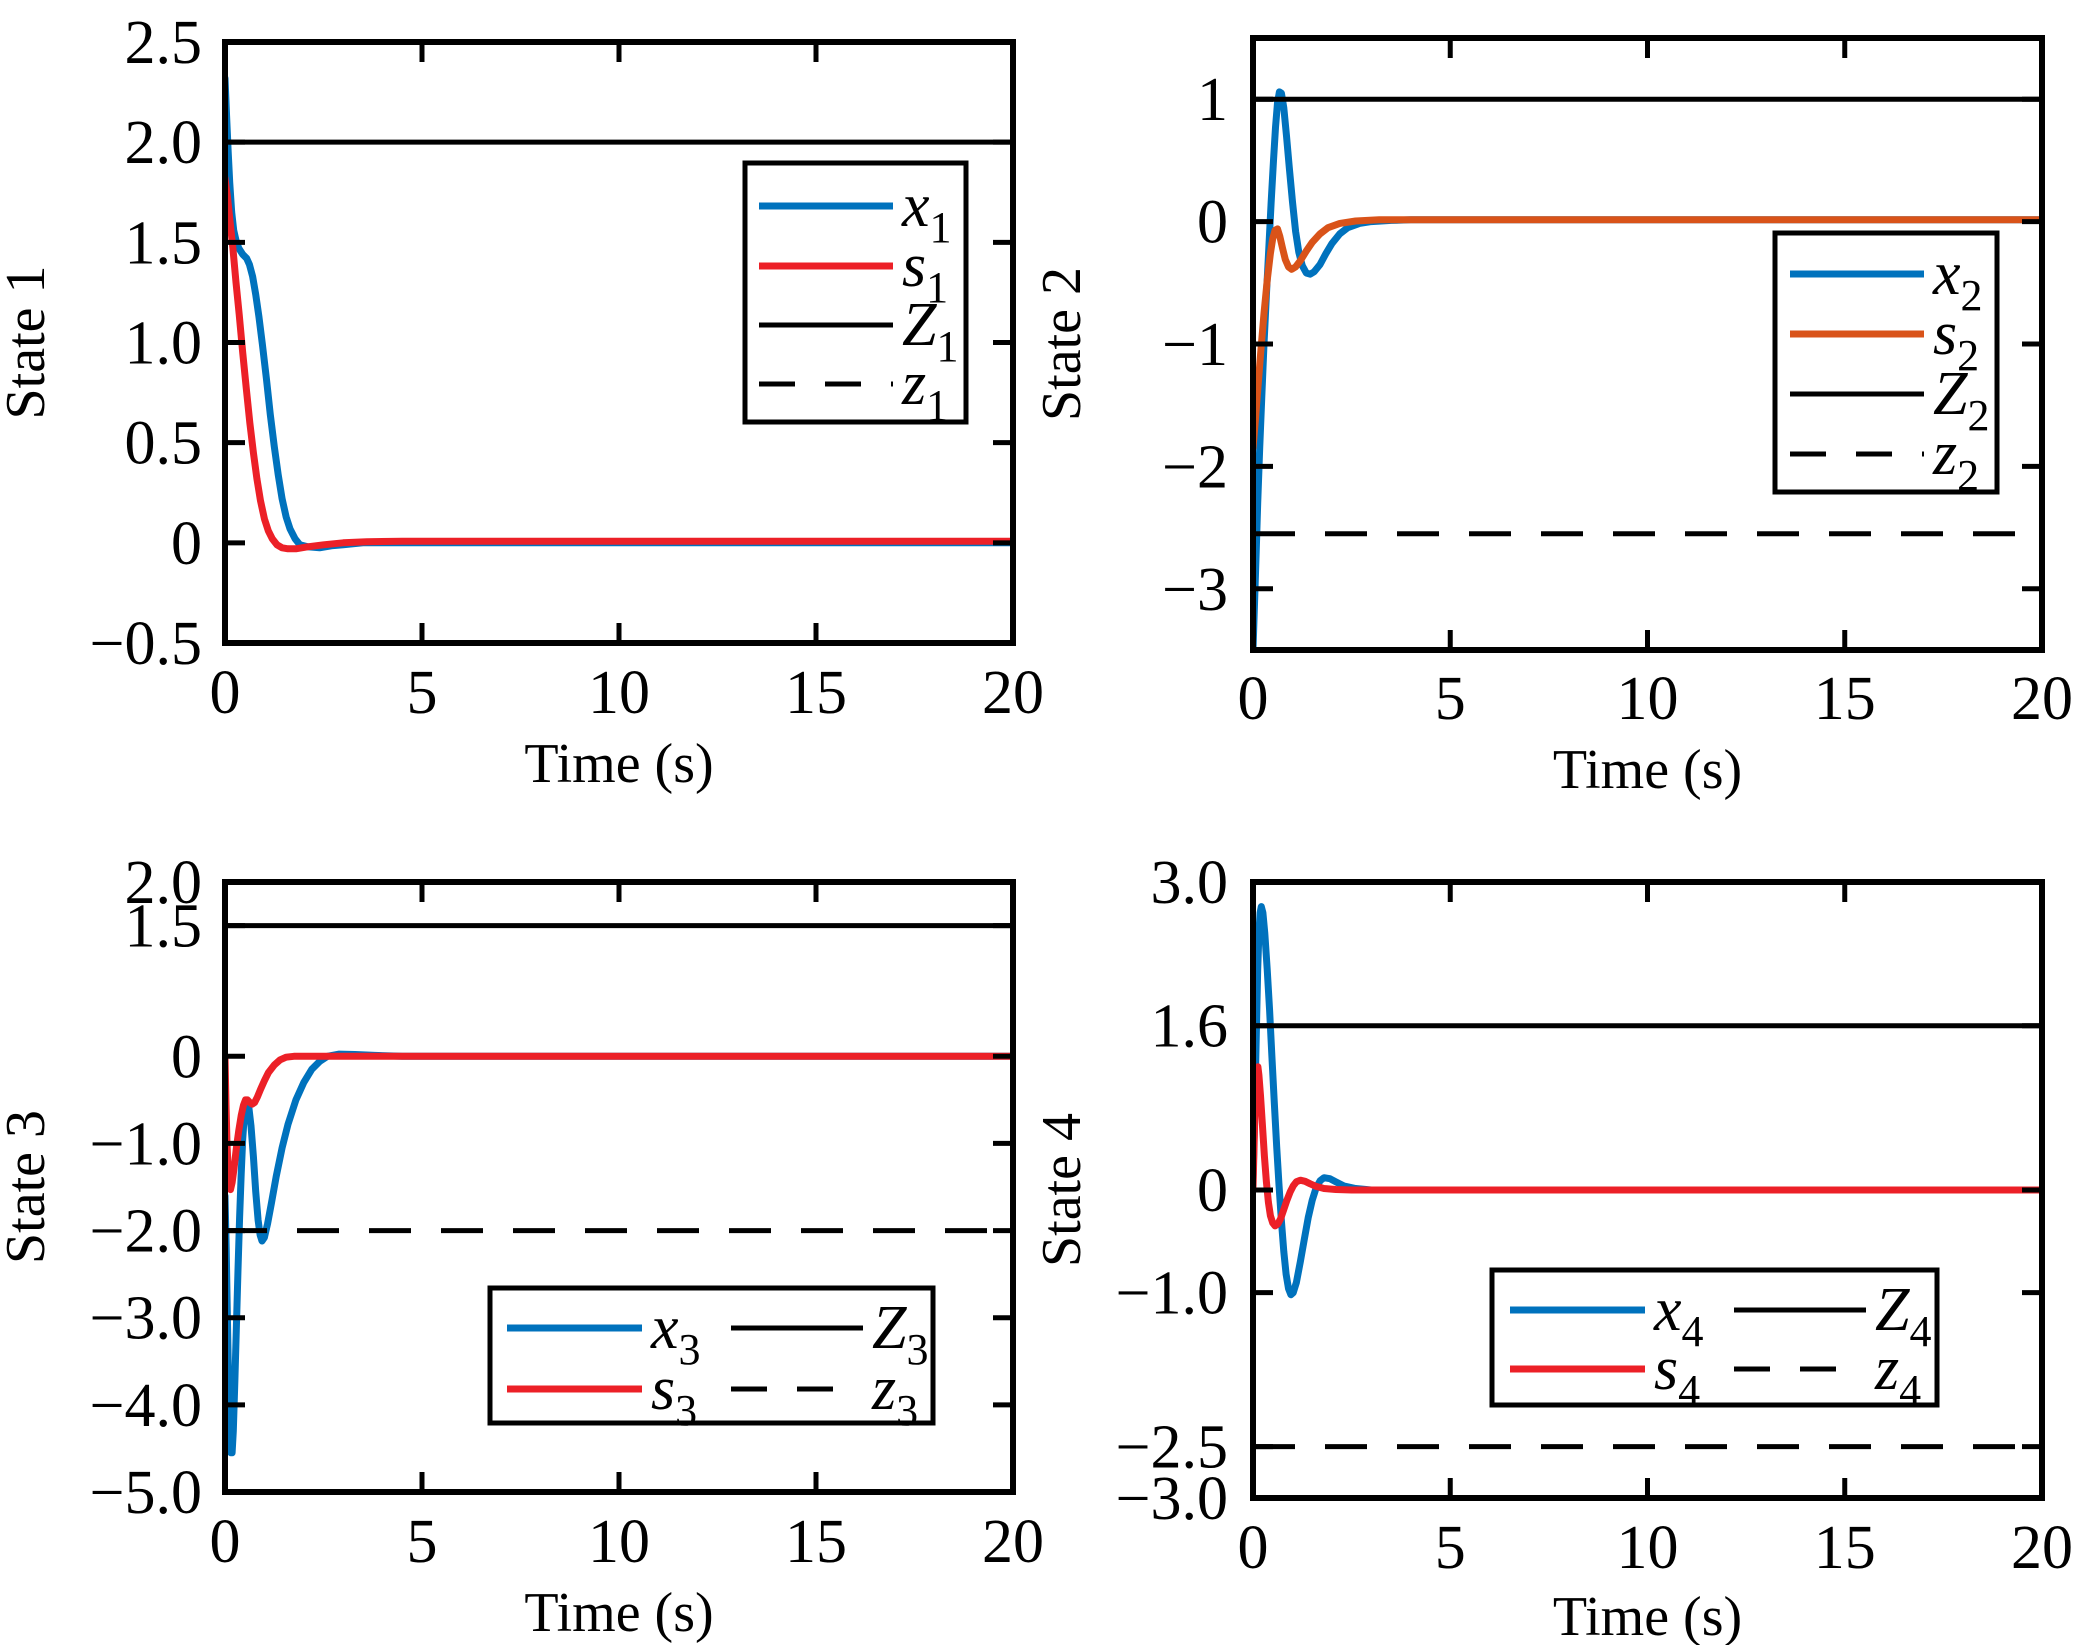 This screenshot has height=1645, width=2079. What do you see at coordinates (1678, 1316) in the screenshot?
I see `legend-label-x4: x4` at bounding box center [1678, 1316].